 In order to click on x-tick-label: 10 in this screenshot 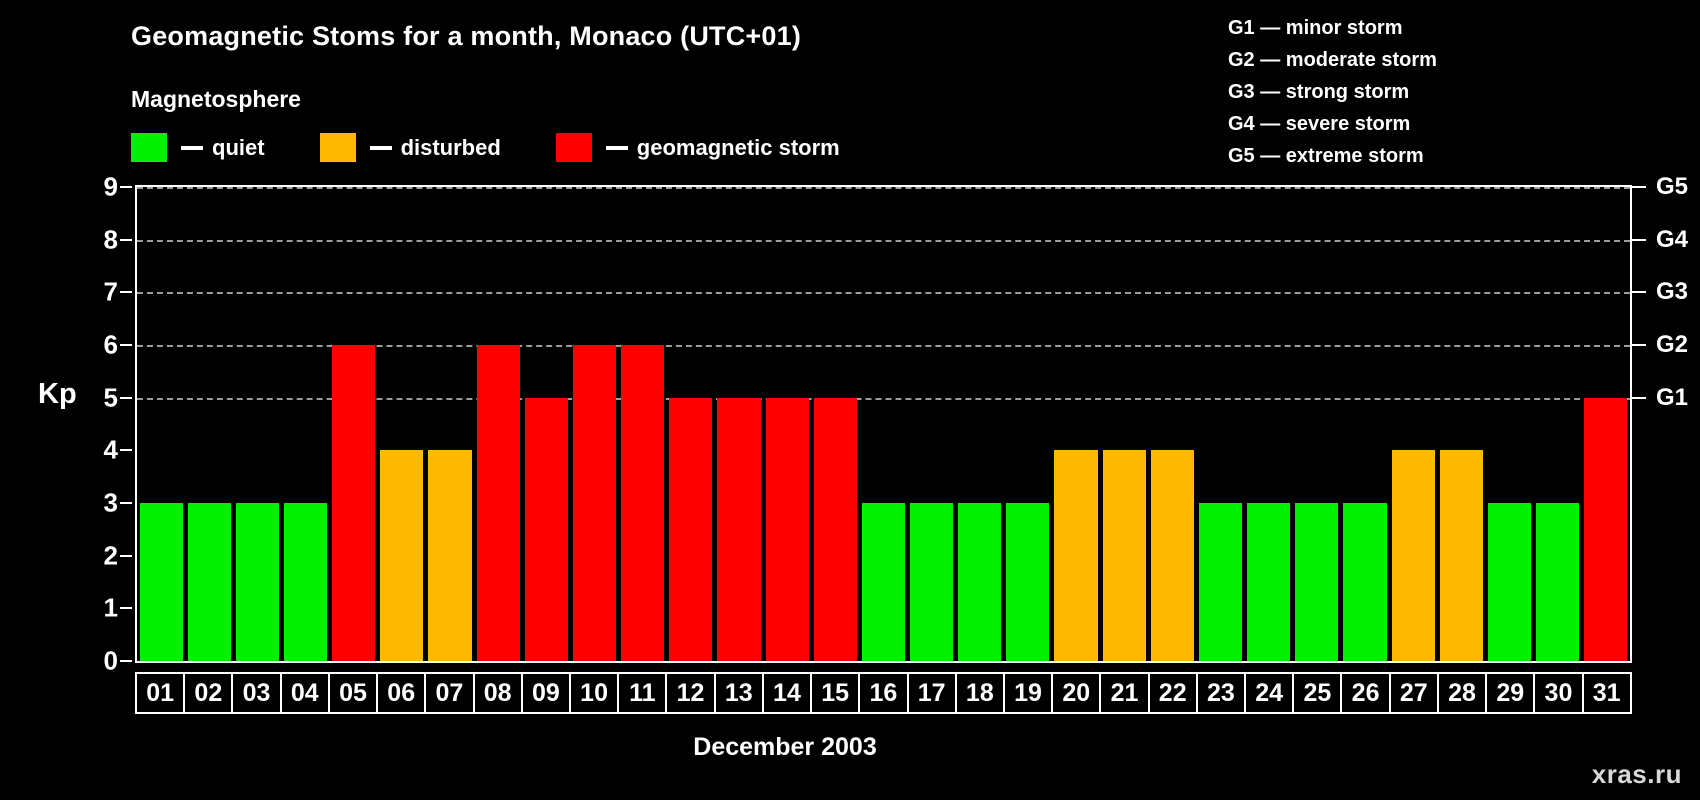, I will do `click(595, 693)`.